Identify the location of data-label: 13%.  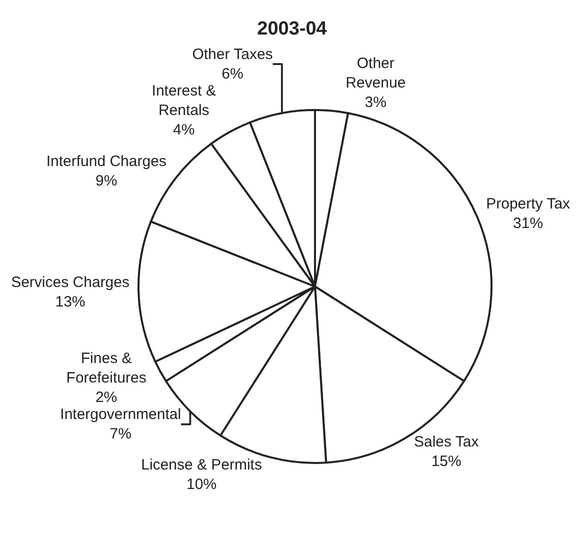
(70, 301).